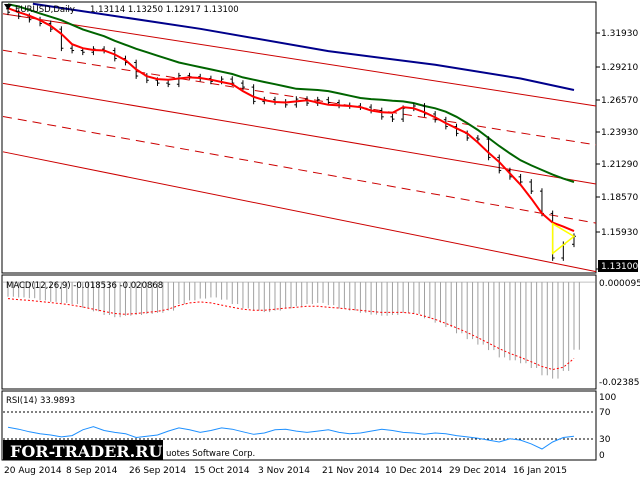  I want to click on price-tick: 1.21290, so click(619, 165).